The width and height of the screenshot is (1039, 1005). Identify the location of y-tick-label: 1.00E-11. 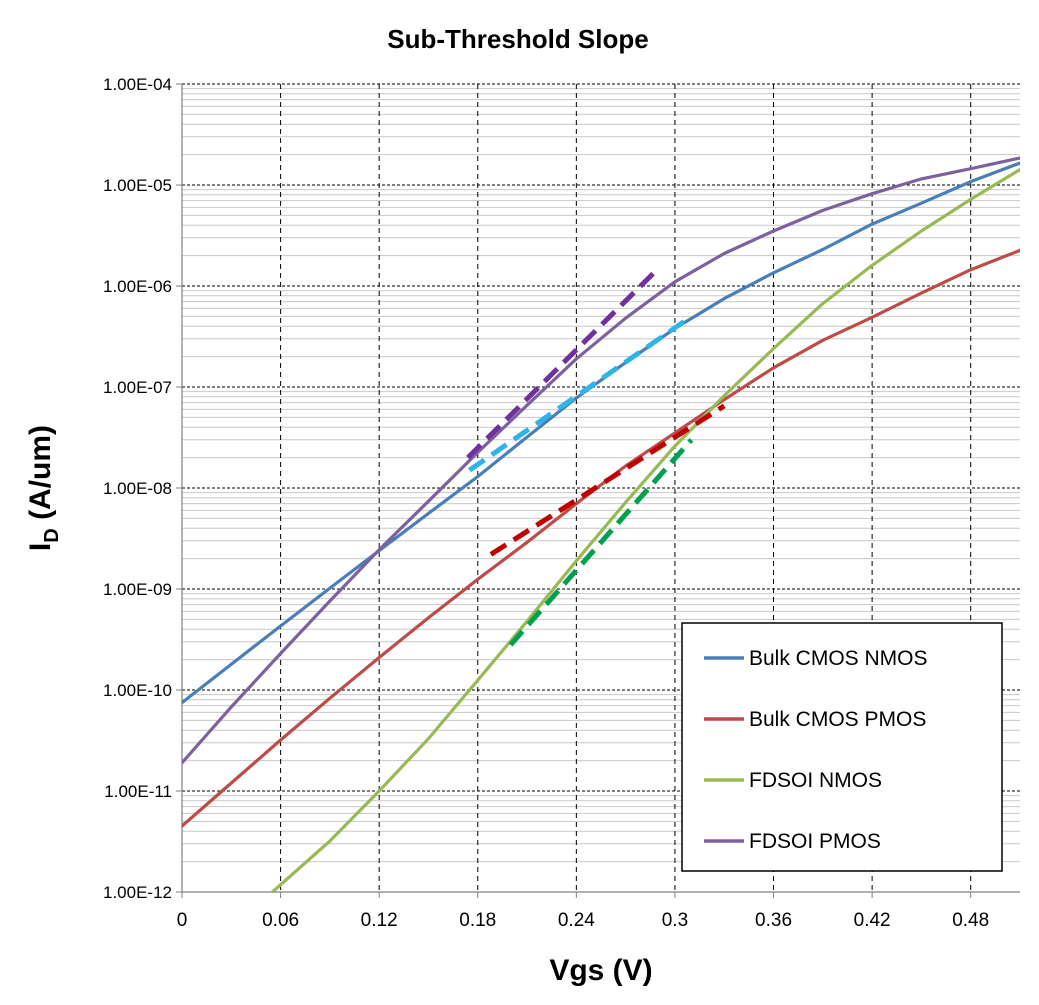
(138, 791).